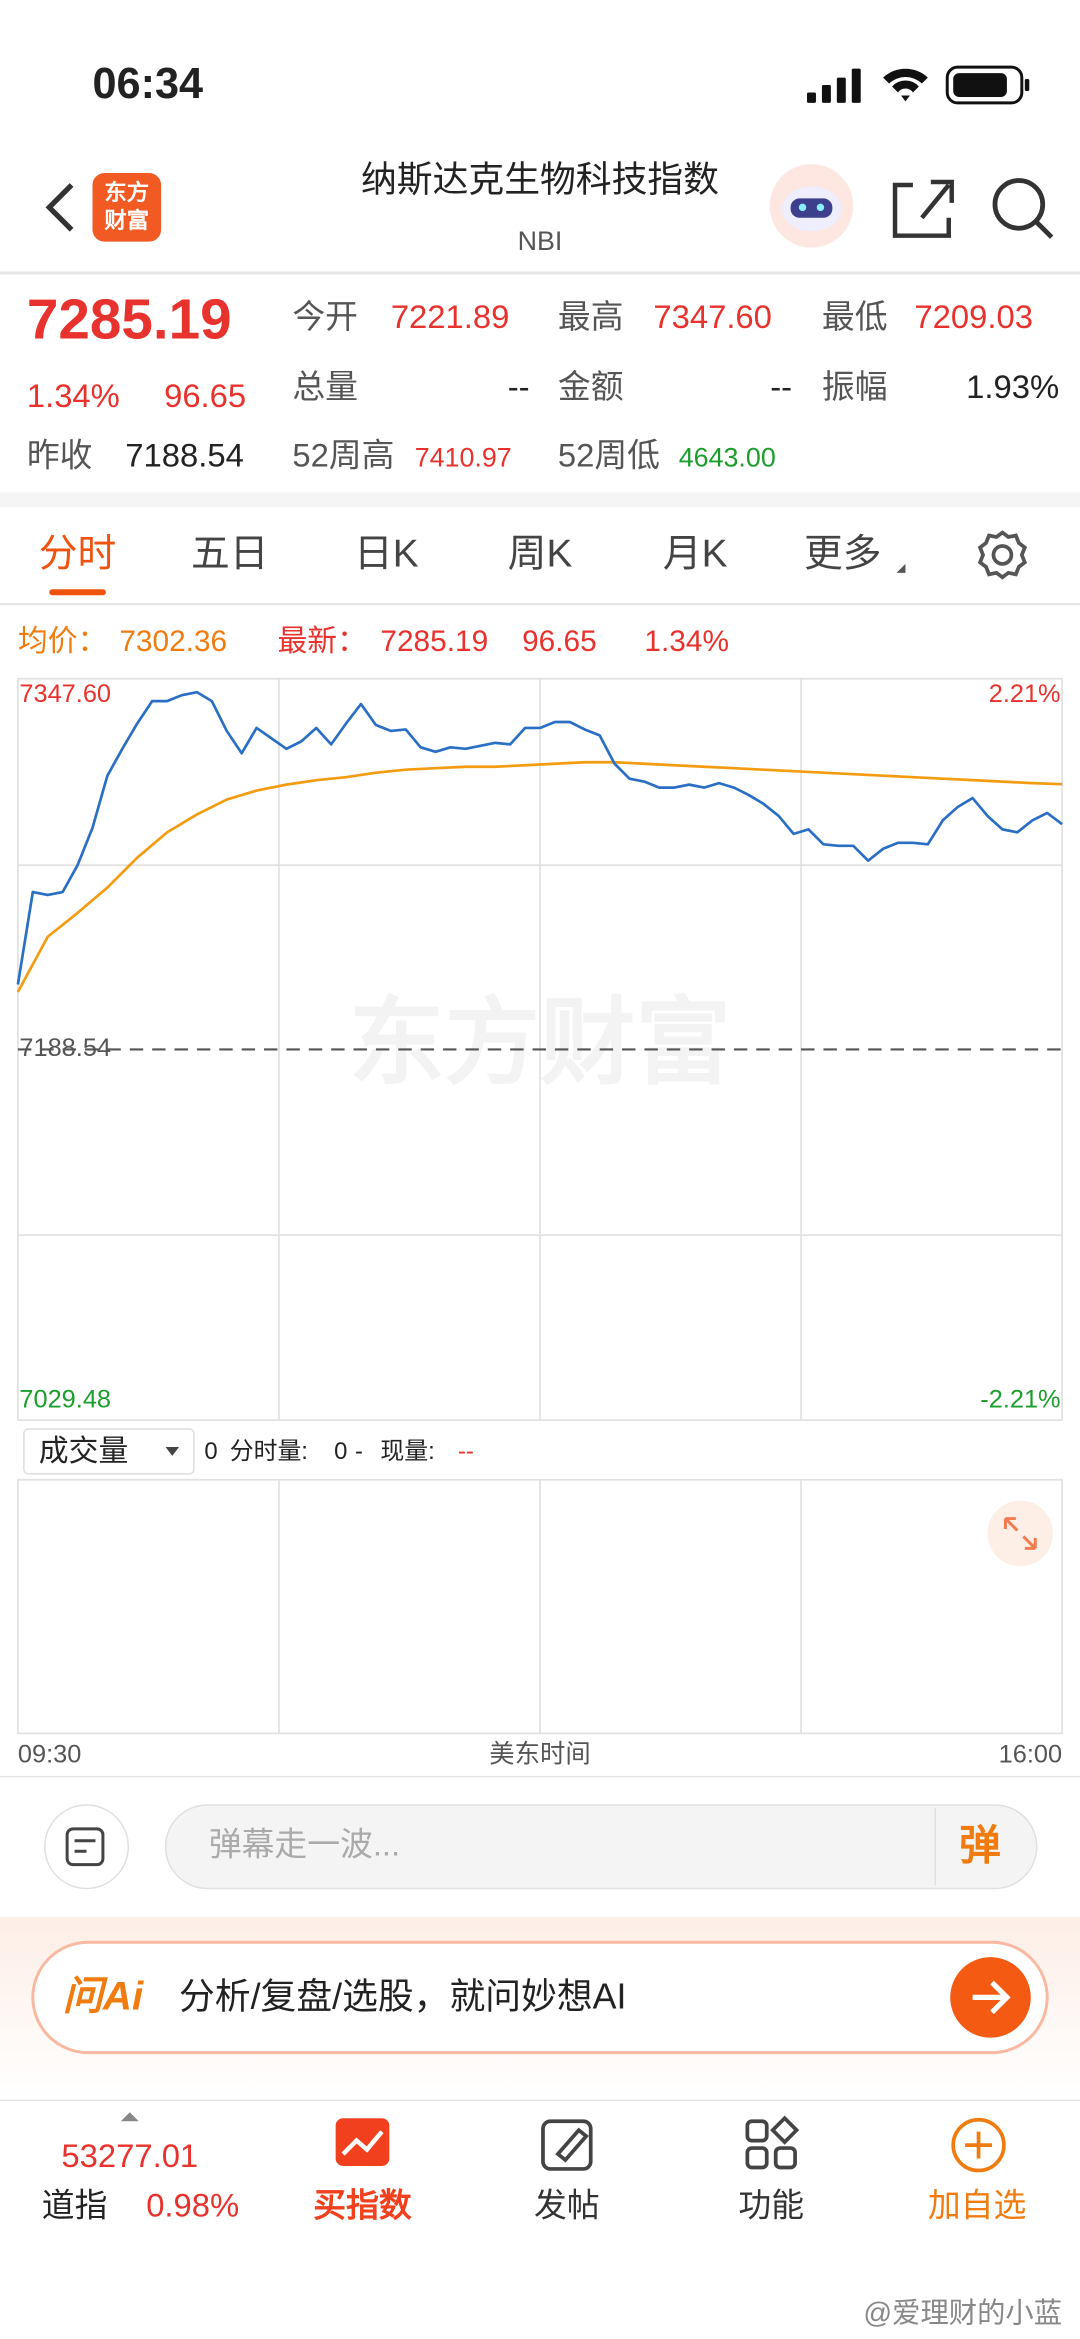 The width and height of the screenshot is (1080, 2339). I want to click on page-title: 纳斯达克生物科技指数, so click(540, 179).